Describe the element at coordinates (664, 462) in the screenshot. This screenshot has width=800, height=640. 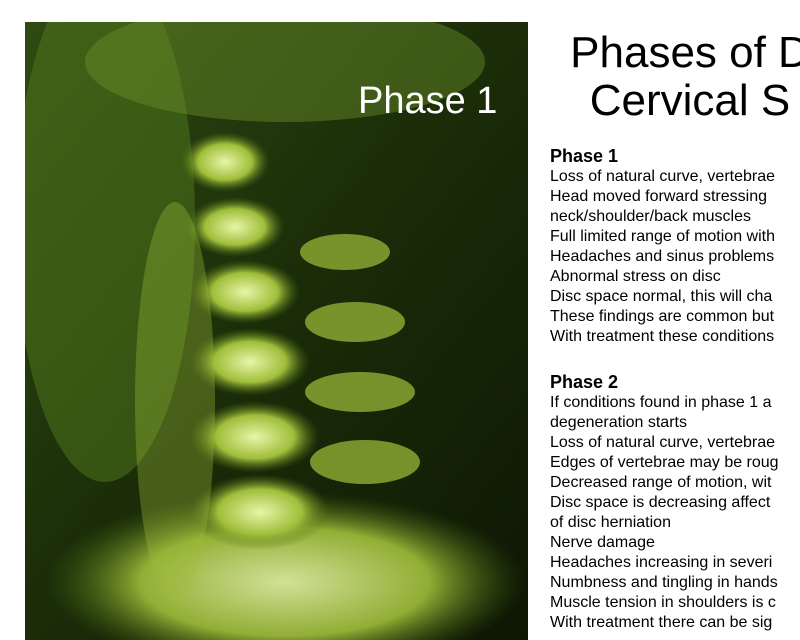
I see `section-line: Edges of vertebrae may be roug` at that location.